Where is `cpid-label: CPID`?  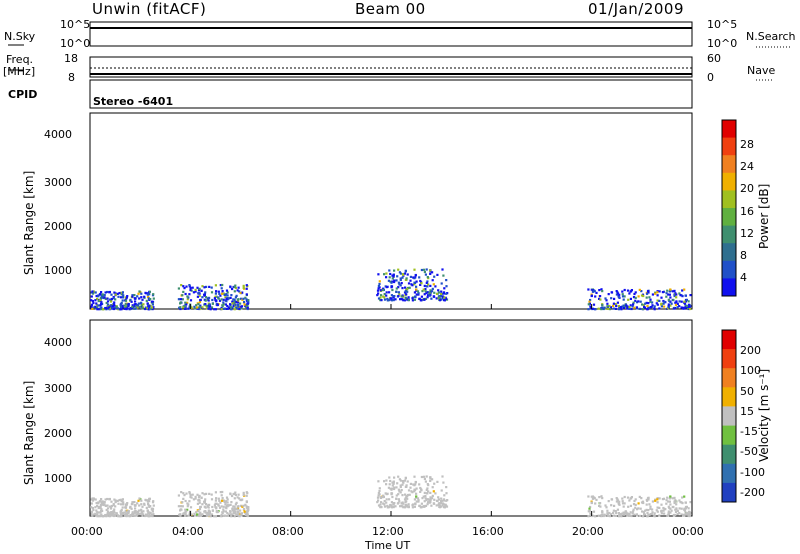 cpid-label: CPID is located at coordinates (23, 94).